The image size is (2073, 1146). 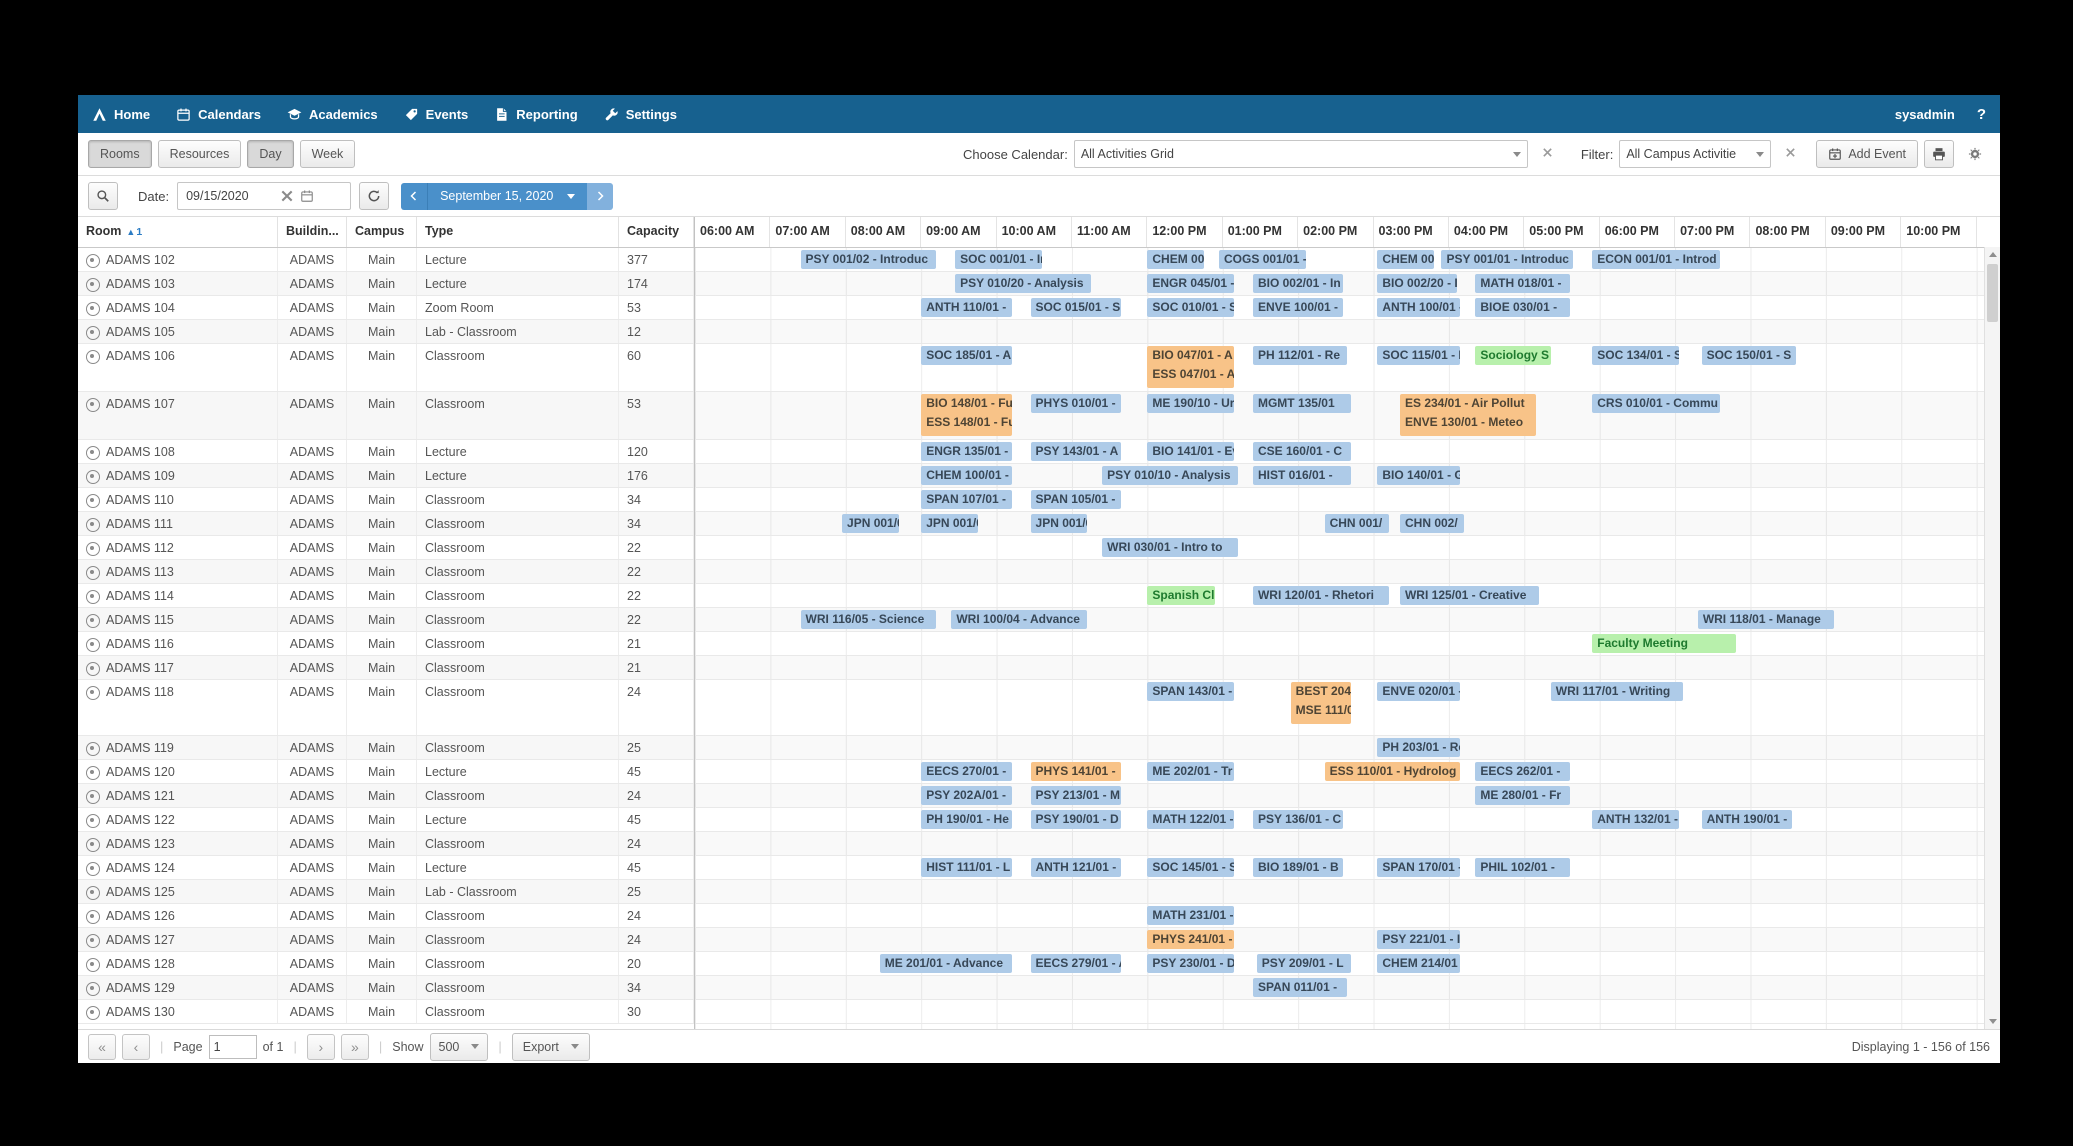 I want to click on view-button-rooms: Rooms, so click(x=120, y=154).